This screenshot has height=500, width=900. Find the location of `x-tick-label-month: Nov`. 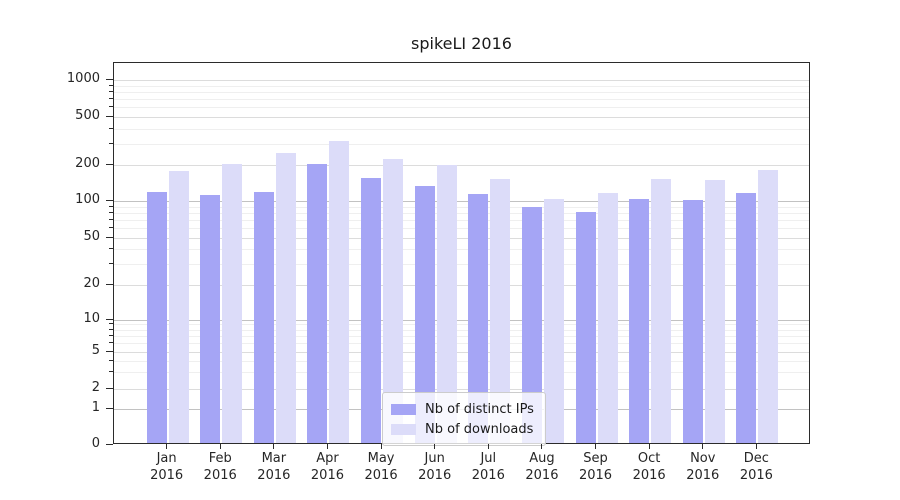

x-tick-label-month: Nov is located at coordinates (703, 458).